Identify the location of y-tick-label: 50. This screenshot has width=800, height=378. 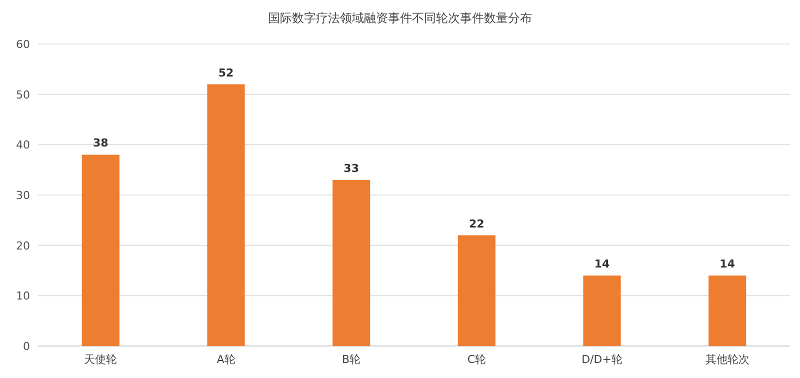
(23, 95).